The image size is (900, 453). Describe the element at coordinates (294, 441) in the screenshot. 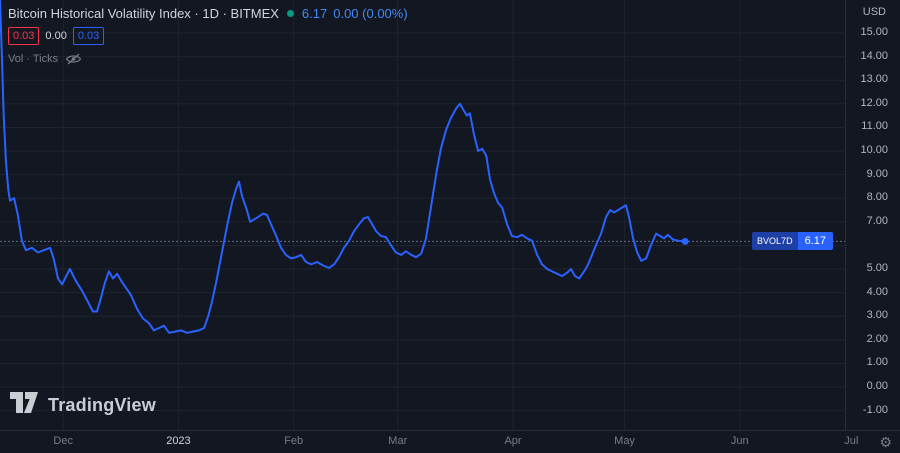

I see `time-axis-label: Feb` at that location.